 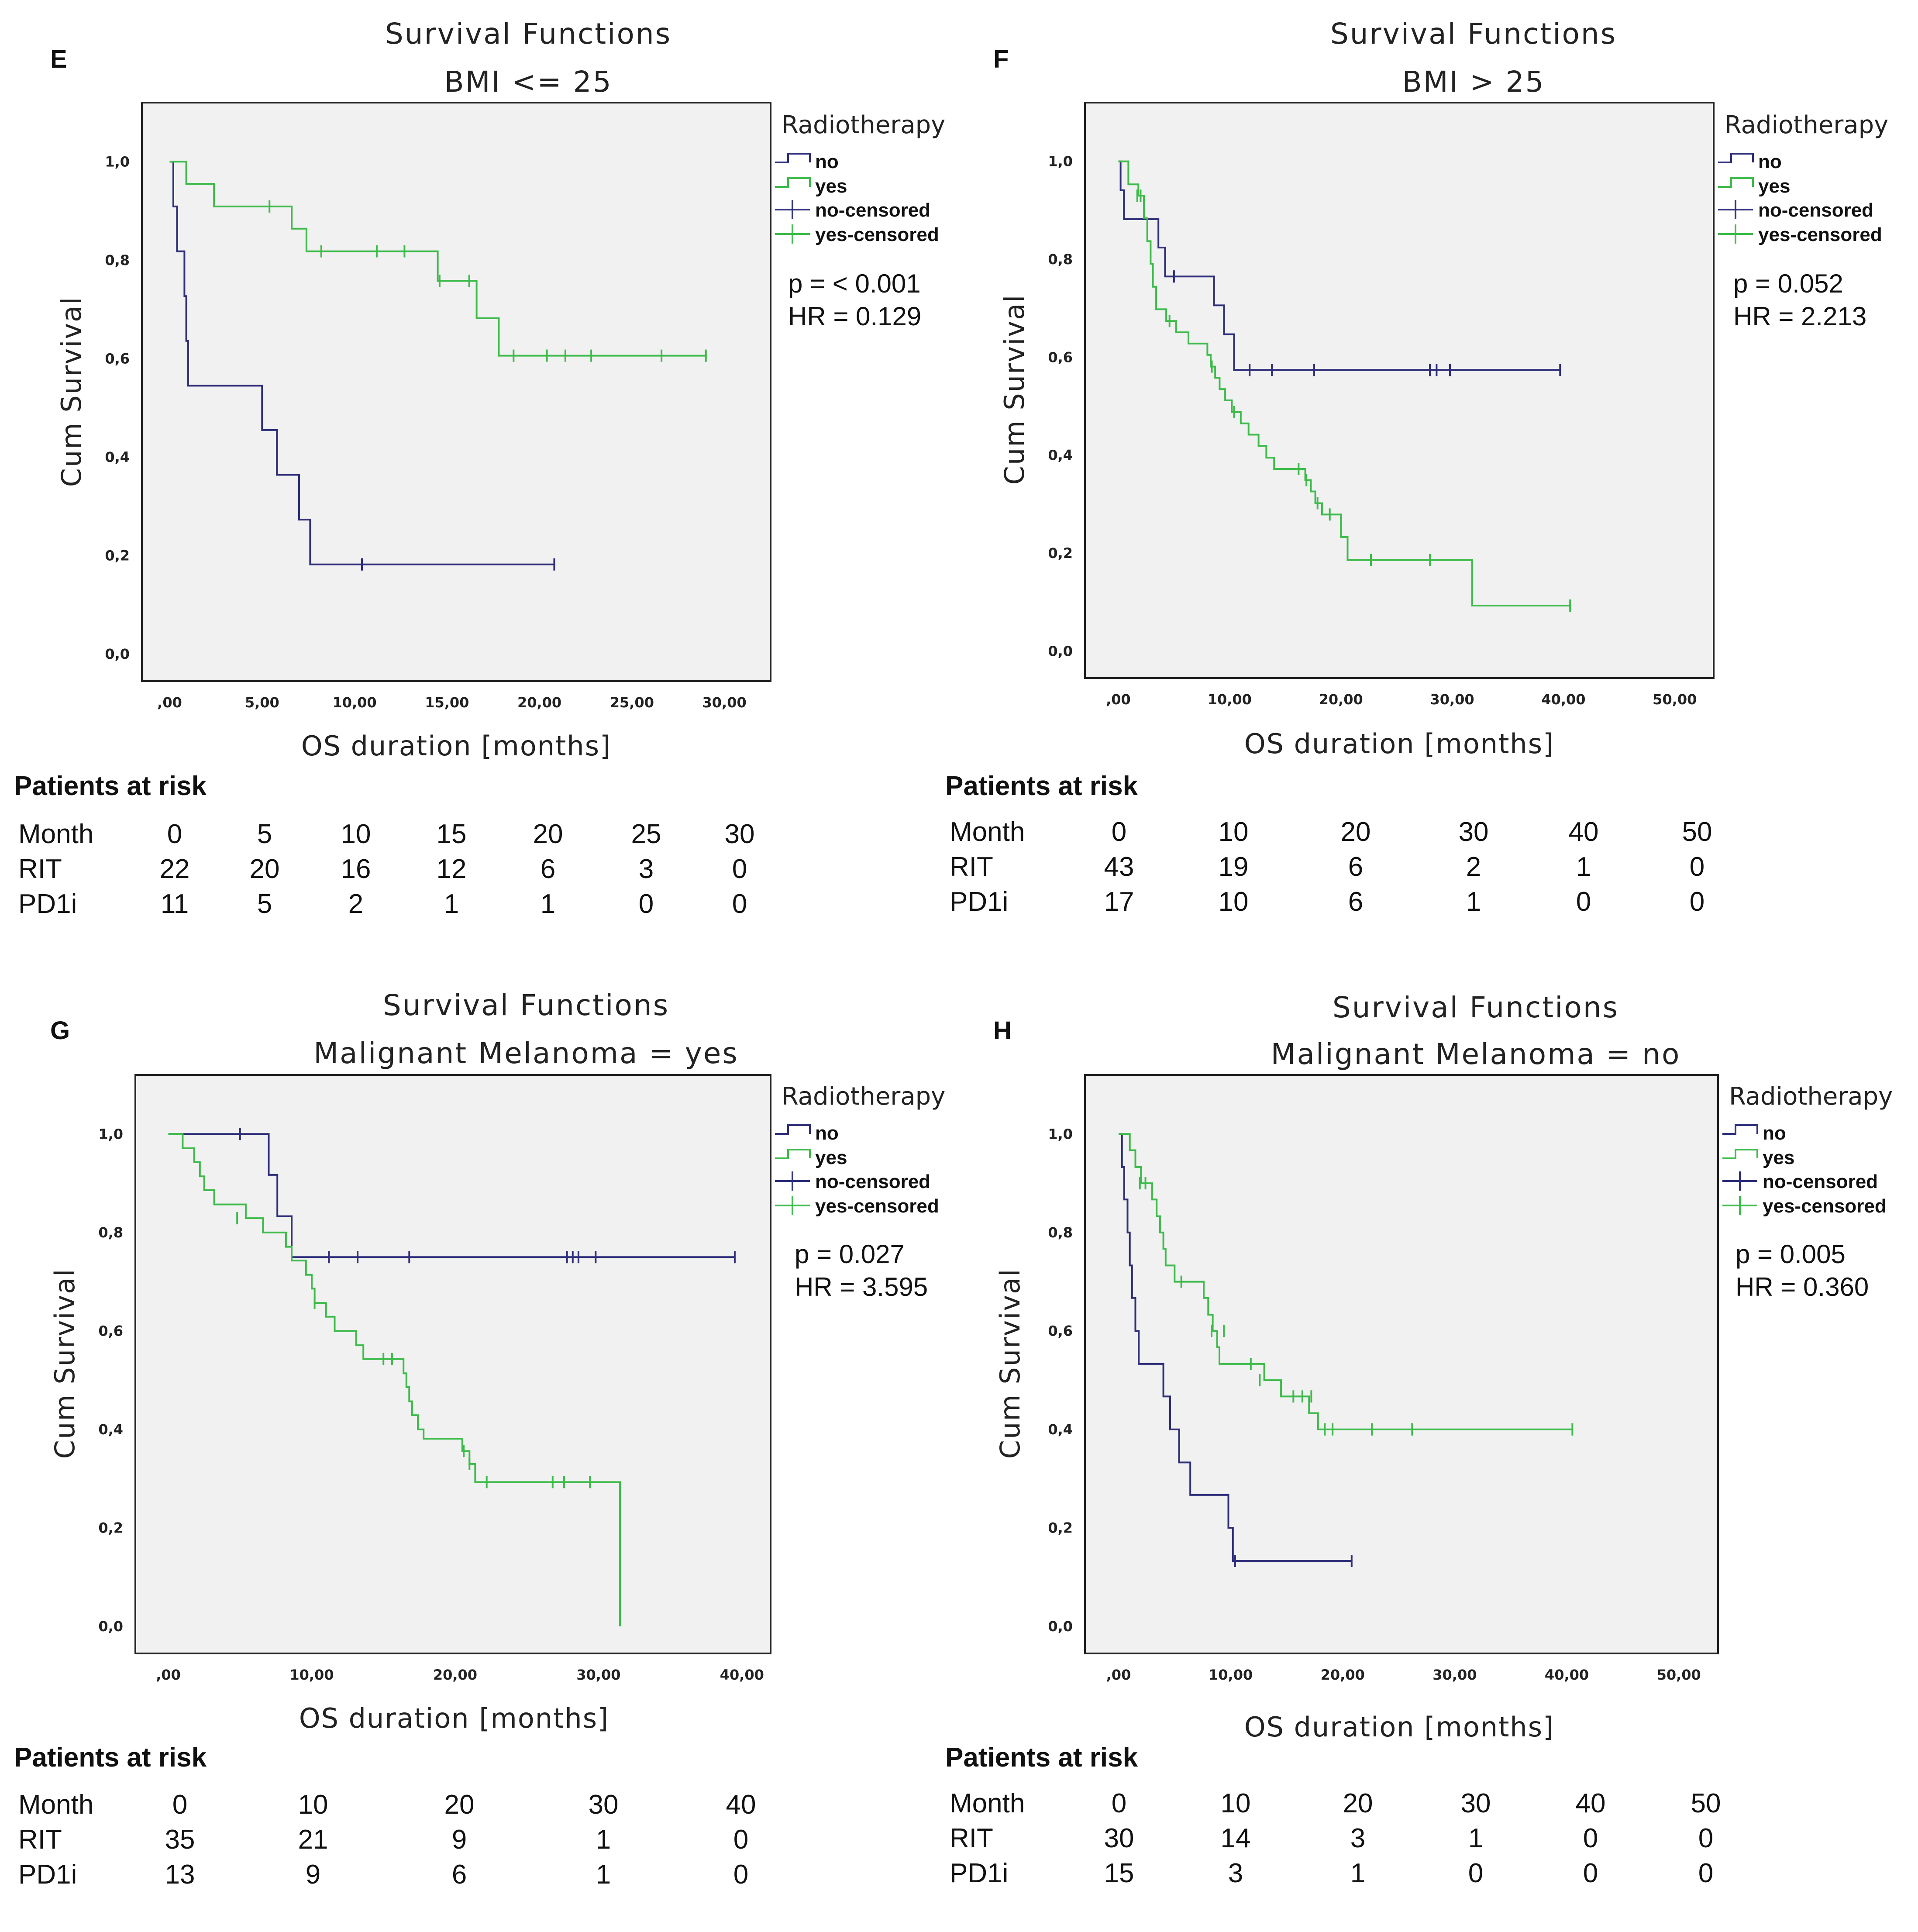 I want to click on risk-table-title: Patients at risk, so click(x=1041, y=1758).